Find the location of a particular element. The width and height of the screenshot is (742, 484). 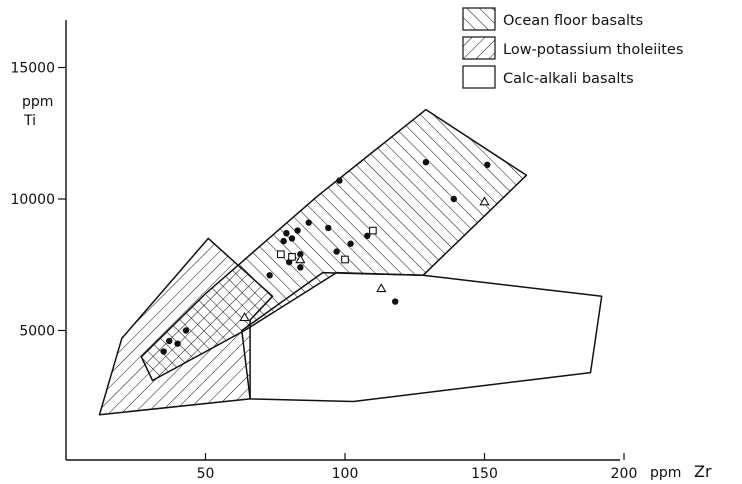

legend-item-low-potassium: Low-potassium tholeiites is located at coordinates (572, 48).